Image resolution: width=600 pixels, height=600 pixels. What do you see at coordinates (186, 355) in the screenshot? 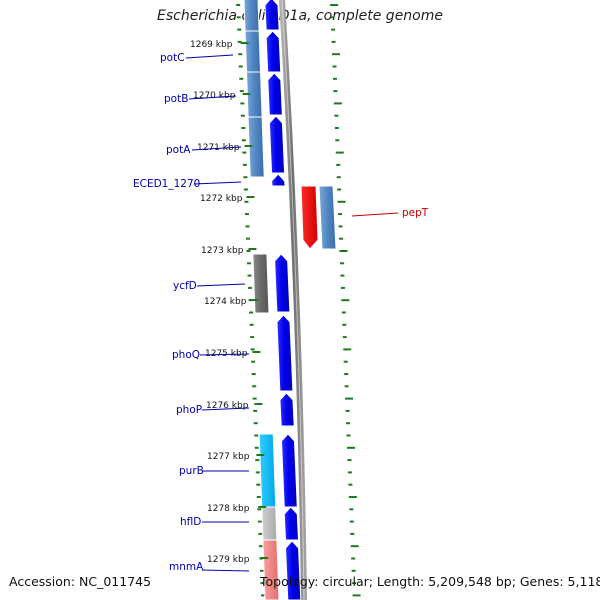
I see `gene-label-phoq: phoQ` at bounding box center [186, 355].